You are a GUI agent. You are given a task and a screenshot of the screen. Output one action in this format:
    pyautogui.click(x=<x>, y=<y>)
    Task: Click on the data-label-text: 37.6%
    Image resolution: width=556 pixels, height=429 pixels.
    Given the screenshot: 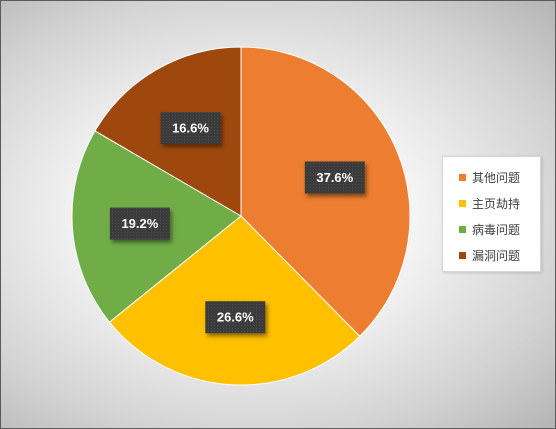 What is the action you would take?
    pyautogui.click(x=334, y=177)
    